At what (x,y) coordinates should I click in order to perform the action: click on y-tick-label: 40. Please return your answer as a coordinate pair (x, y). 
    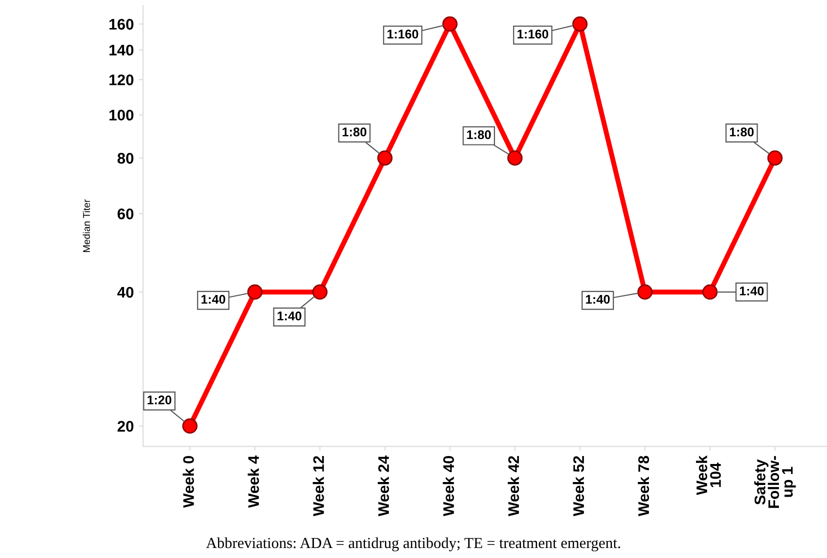
    Looking at the image, I should click on (125, 292).